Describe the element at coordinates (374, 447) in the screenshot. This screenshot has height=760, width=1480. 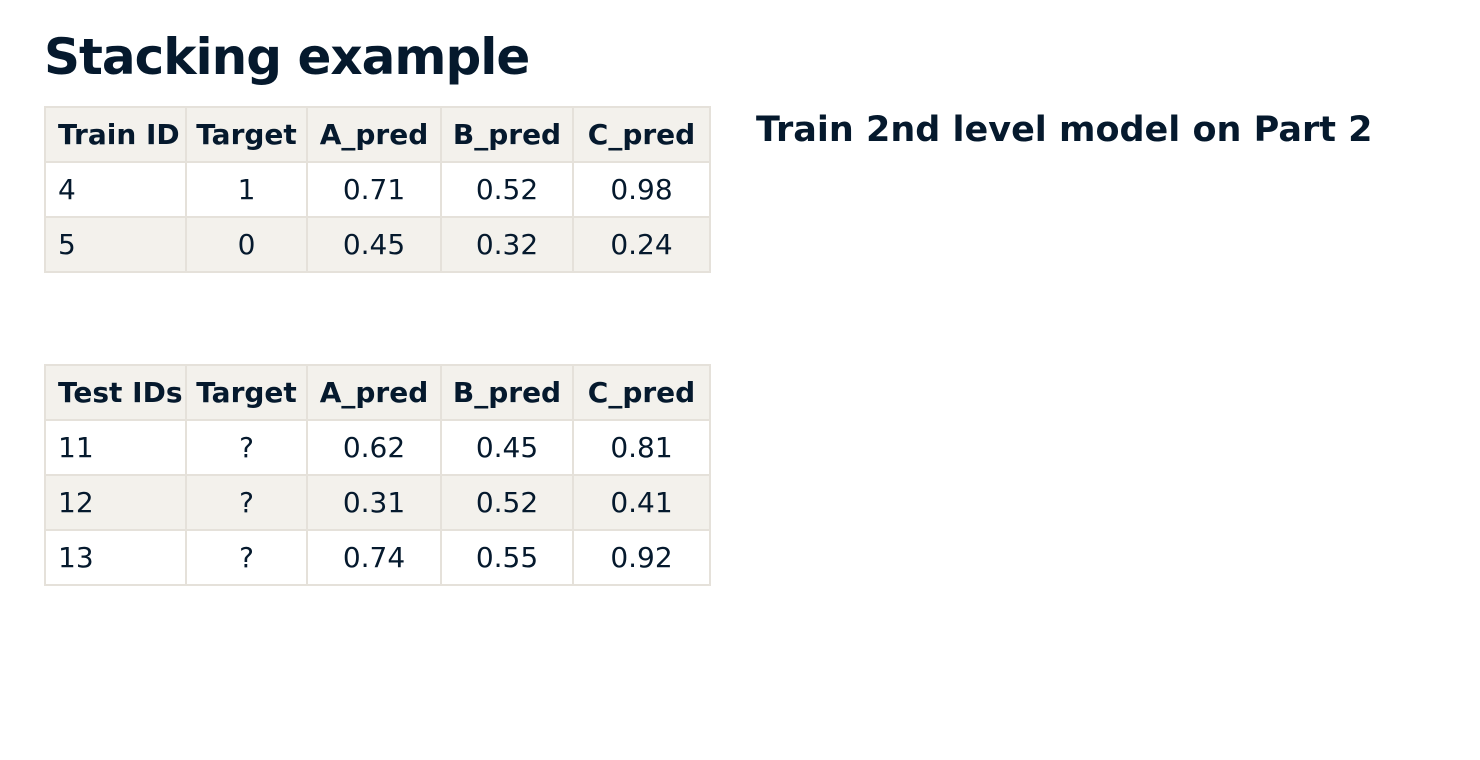
I see `table-cell-a-pred: 0.62` at that location.